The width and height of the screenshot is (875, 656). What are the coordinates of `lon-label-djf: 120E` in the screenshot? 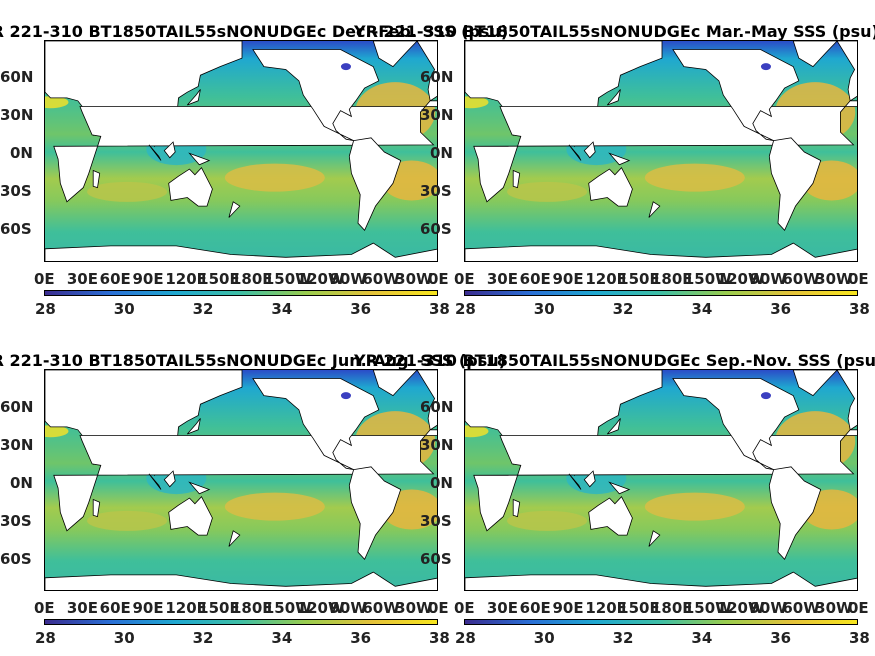 It's located at (186, 279).